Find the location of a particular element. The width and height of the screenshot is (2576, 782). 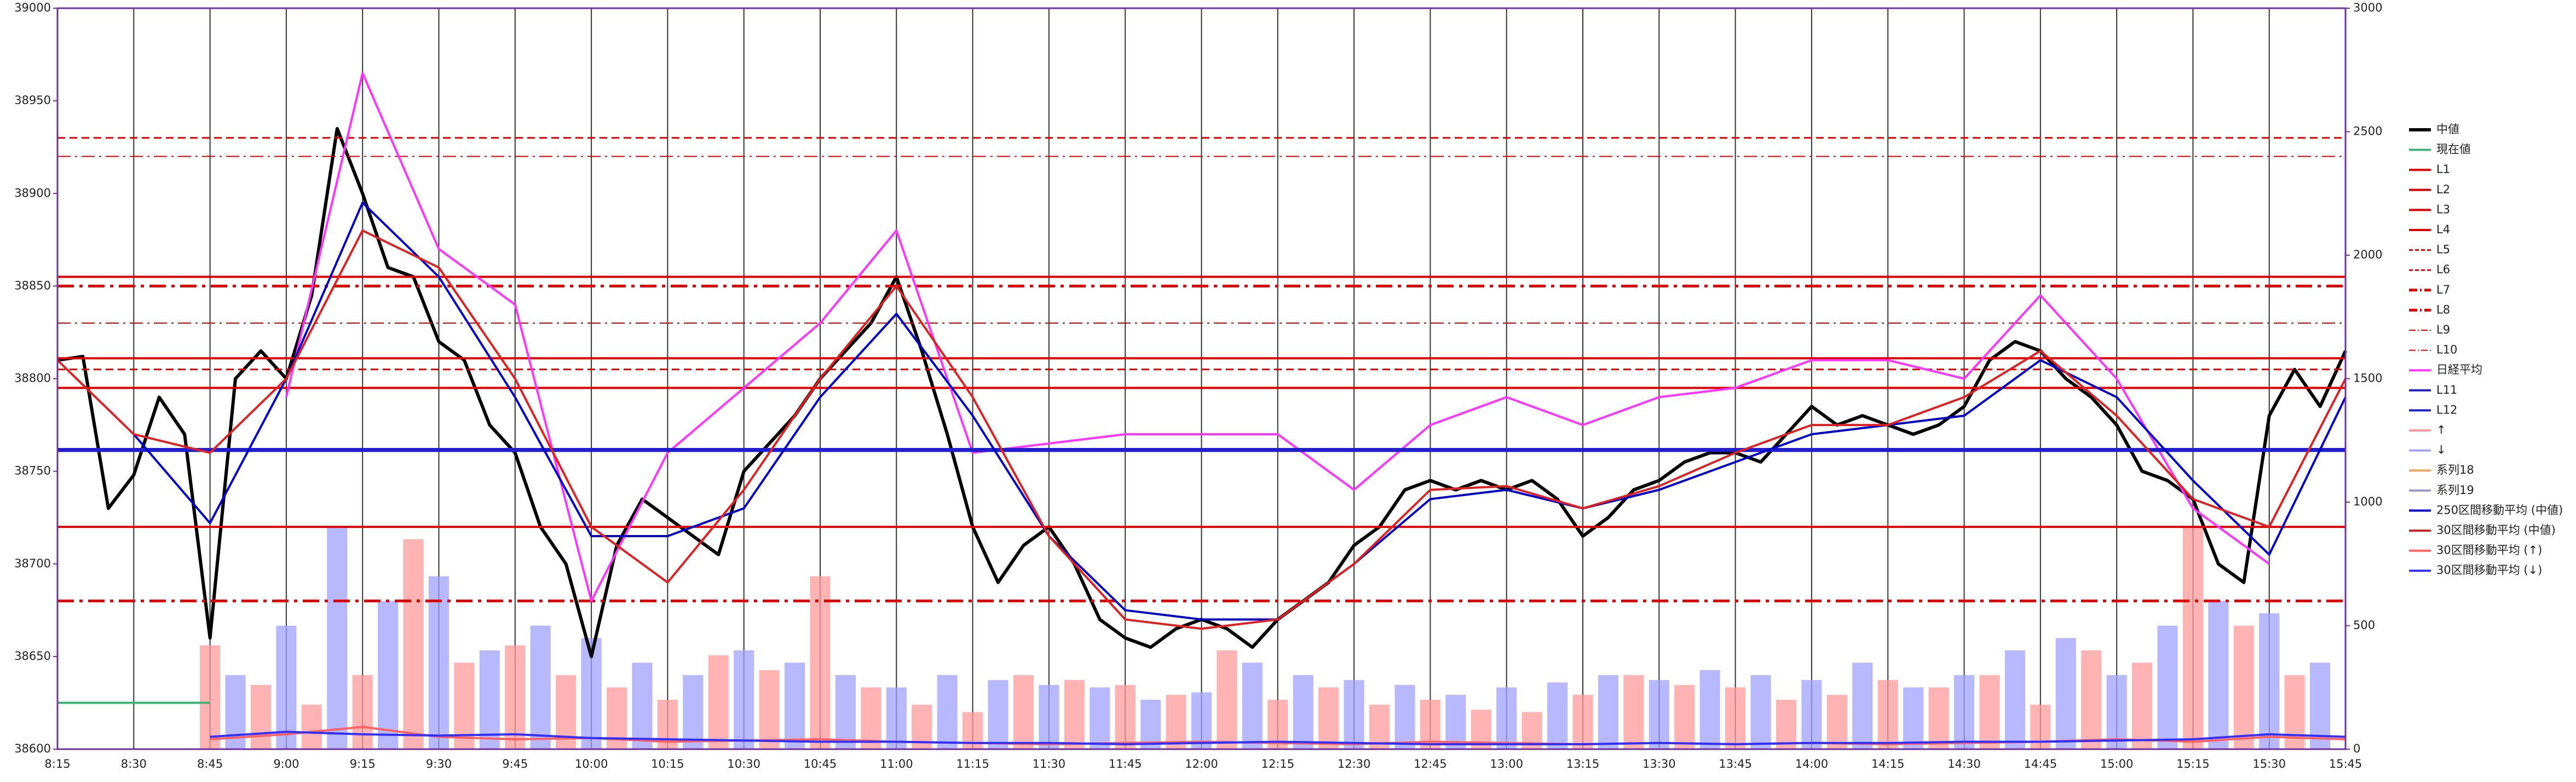

x-tick-label: 9:15 is located at coordinates (363, 764).